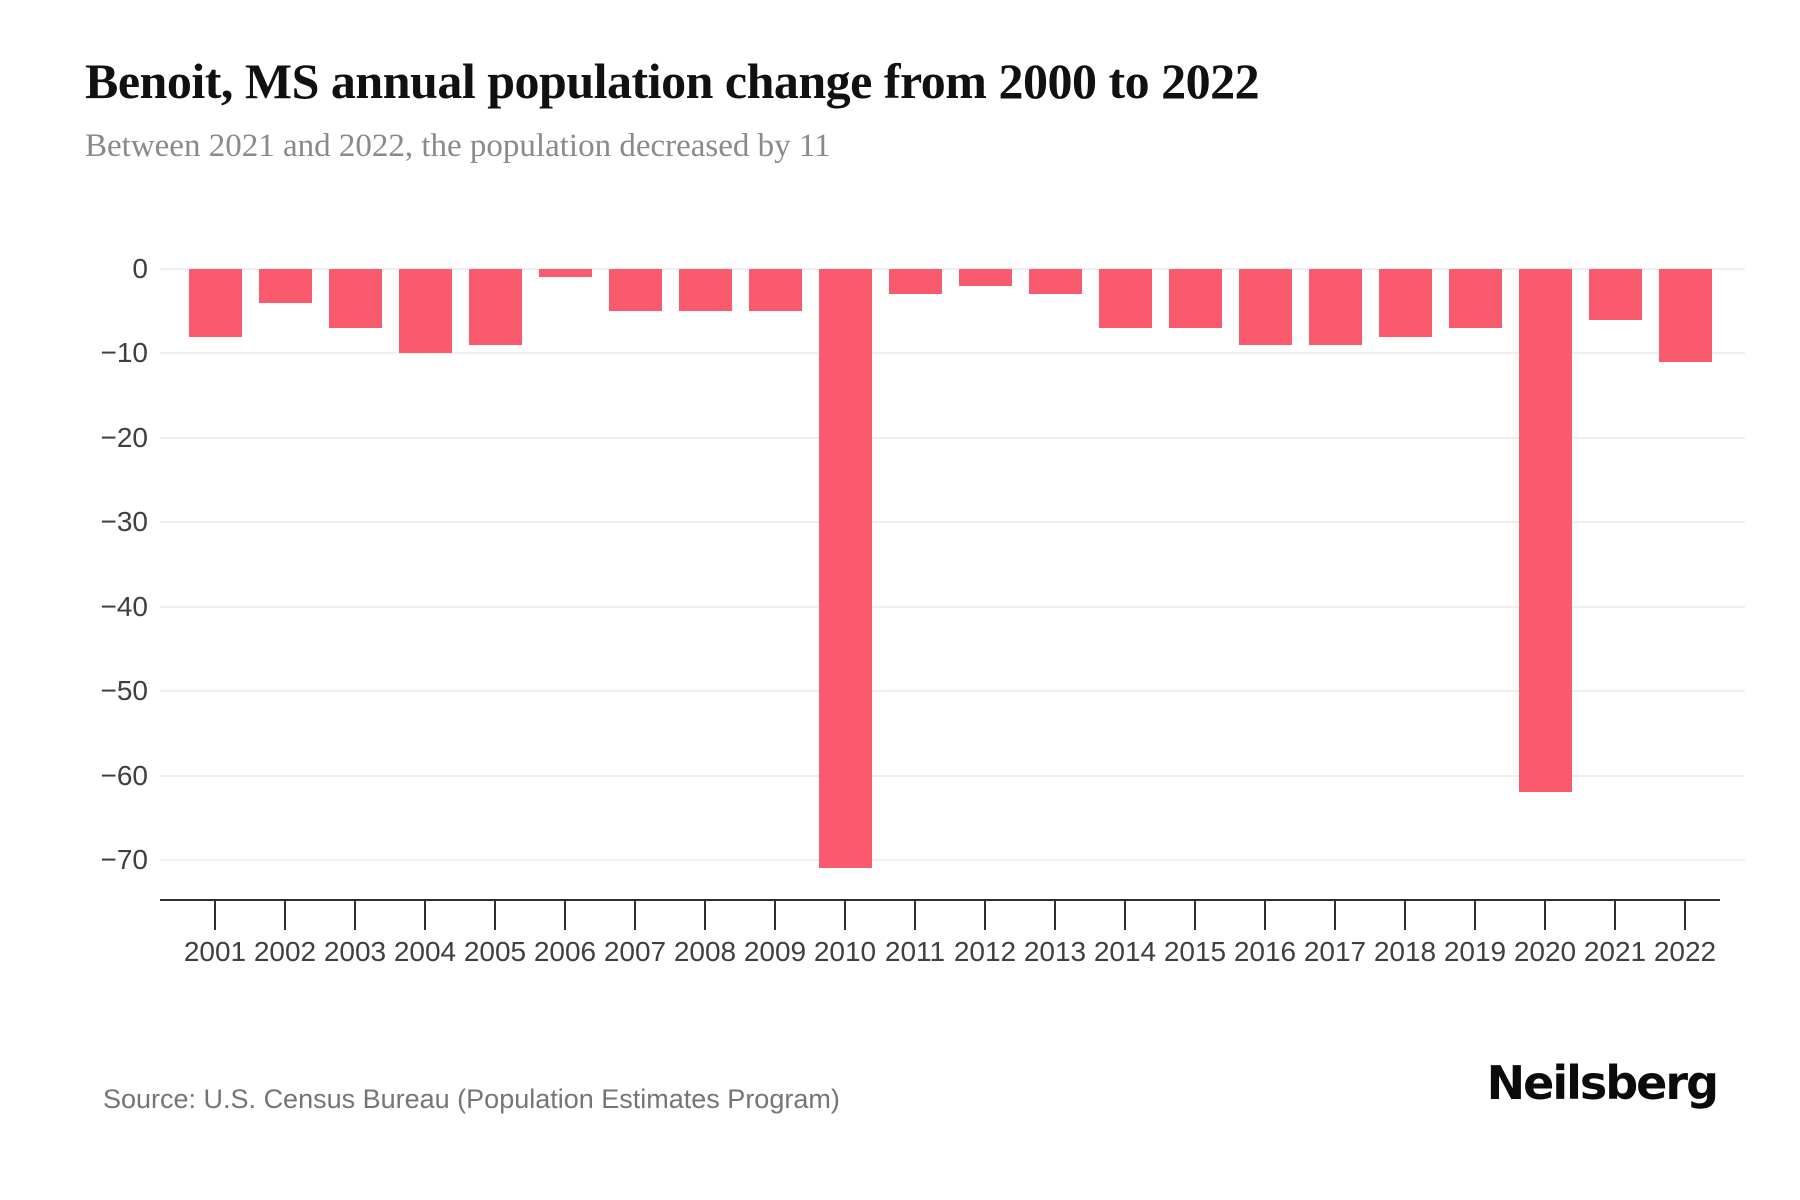  I want to click on bar-2017, so click(1335, 307).